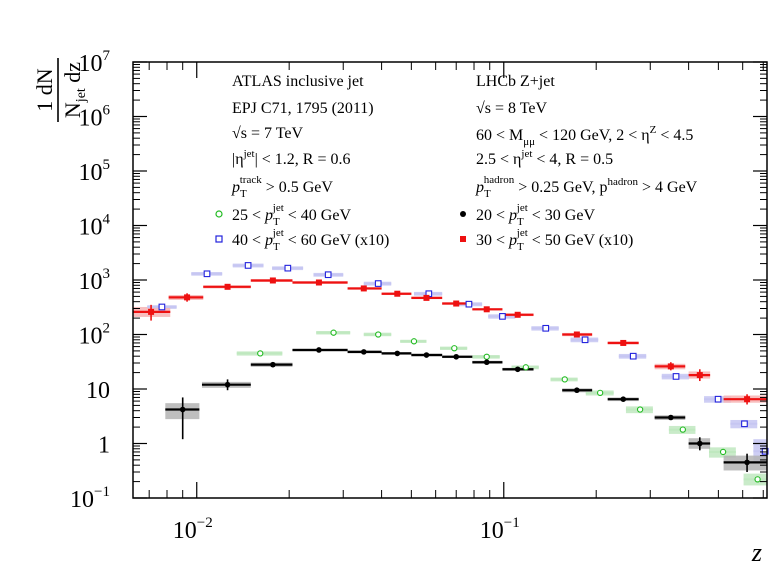 The width and height of the screenshot is (777, 568). Describe the element at coordinates (479, 187) in the screenshot. I see `lhcb-had-p: p` at that location.